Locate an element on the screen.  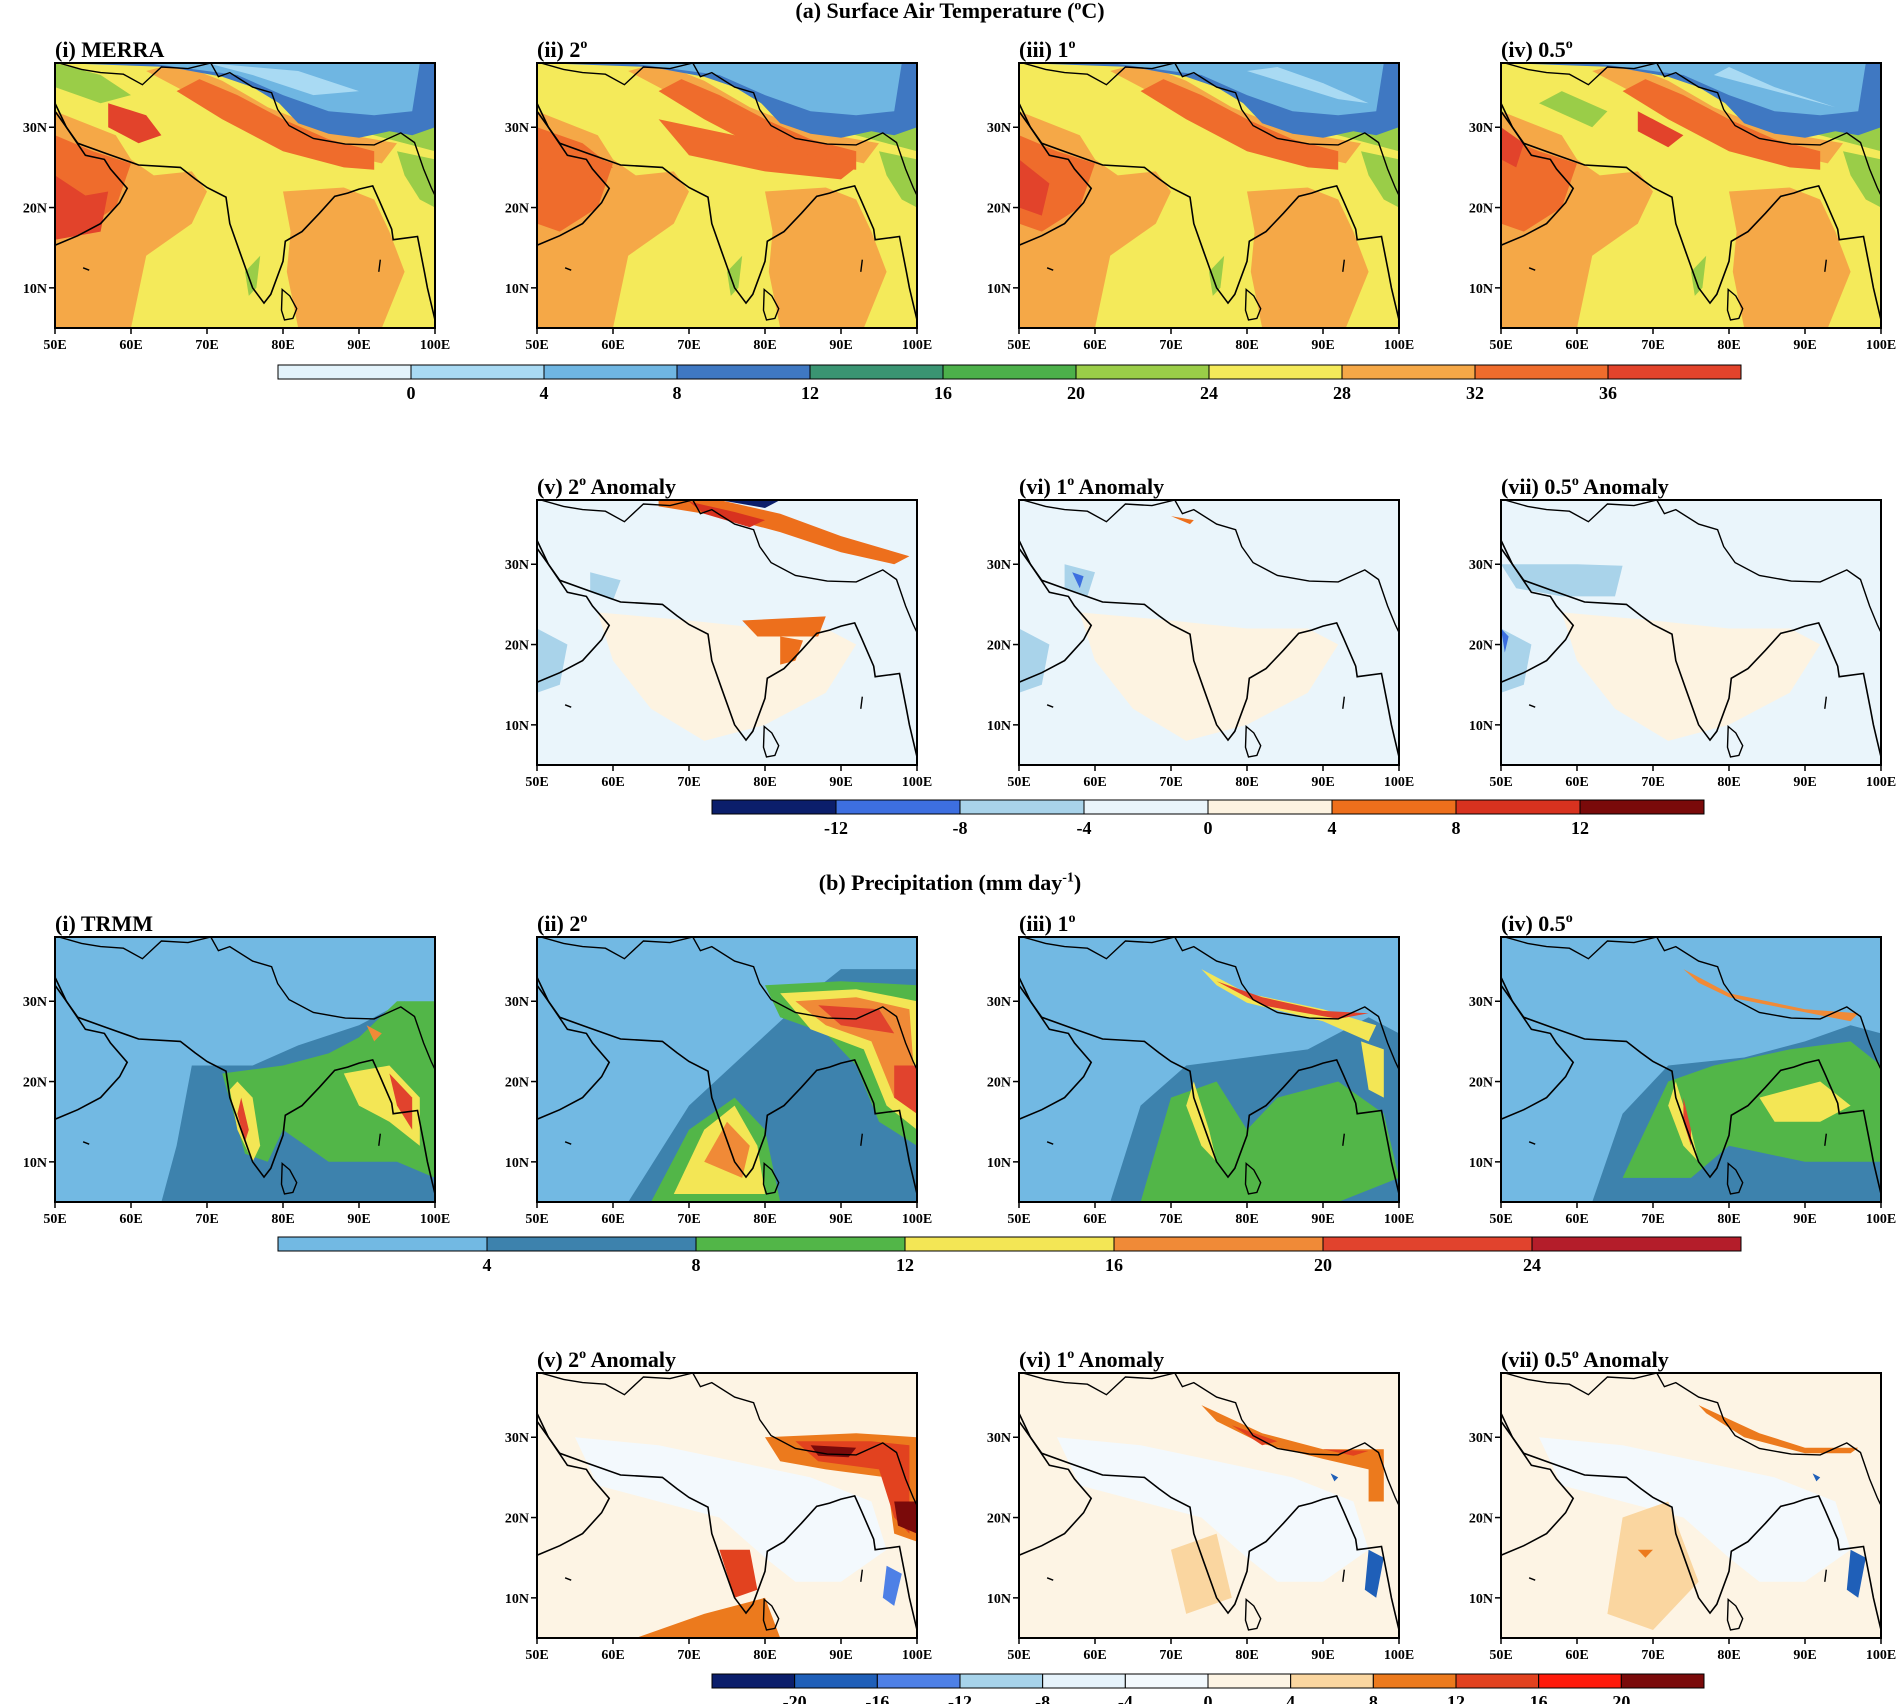
field-contours is located at coordinates (1209, 1505).